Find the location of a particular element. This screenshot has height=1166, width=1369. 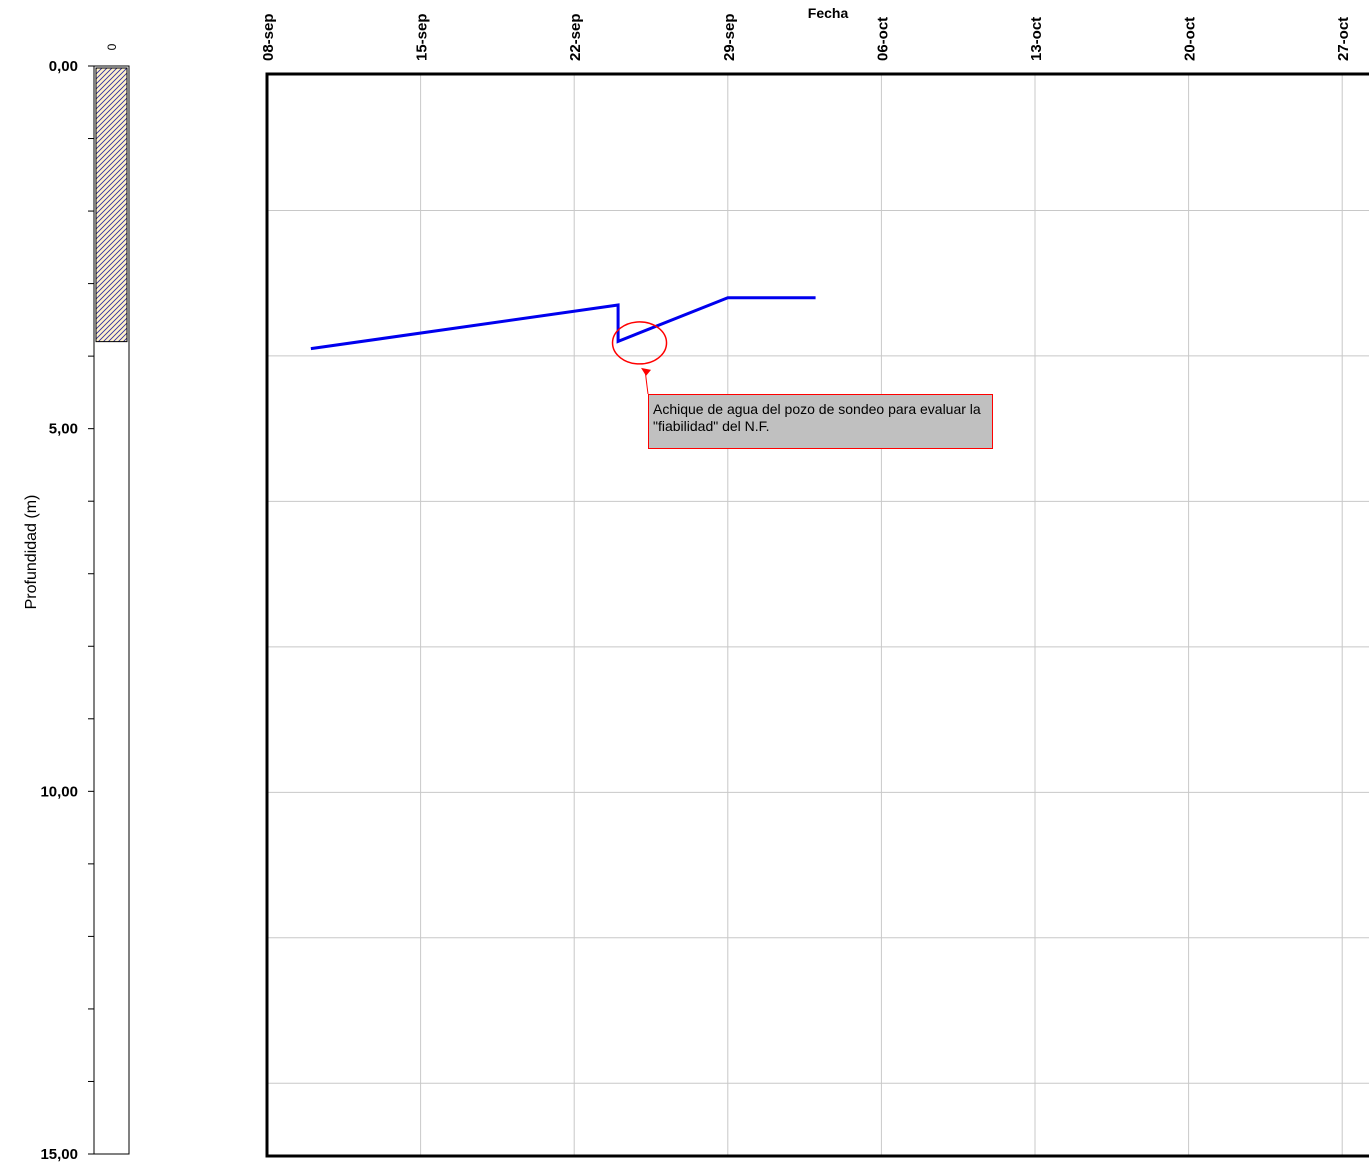

depth-tick-label: 10,00 is located at coordinates (59, 791).